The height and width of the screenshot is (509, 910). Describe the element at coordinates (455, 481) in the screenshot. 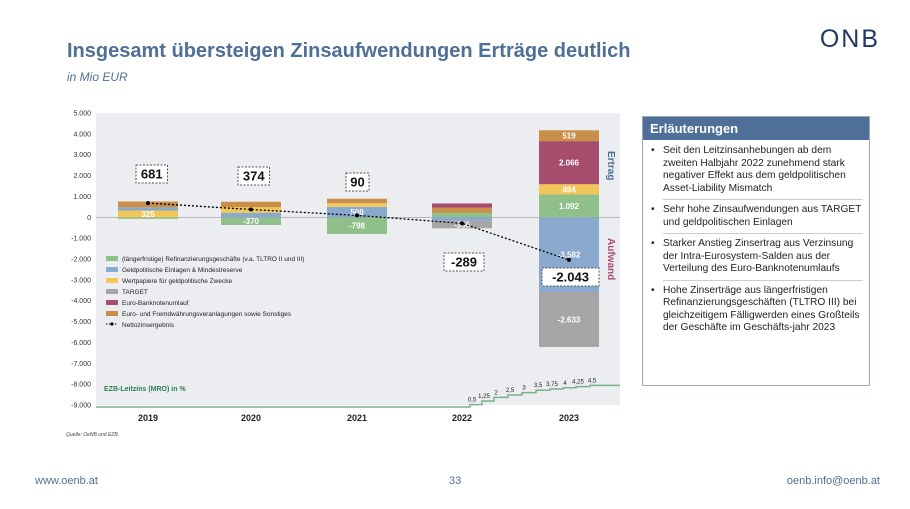

I see `page-number: 33` at that location.